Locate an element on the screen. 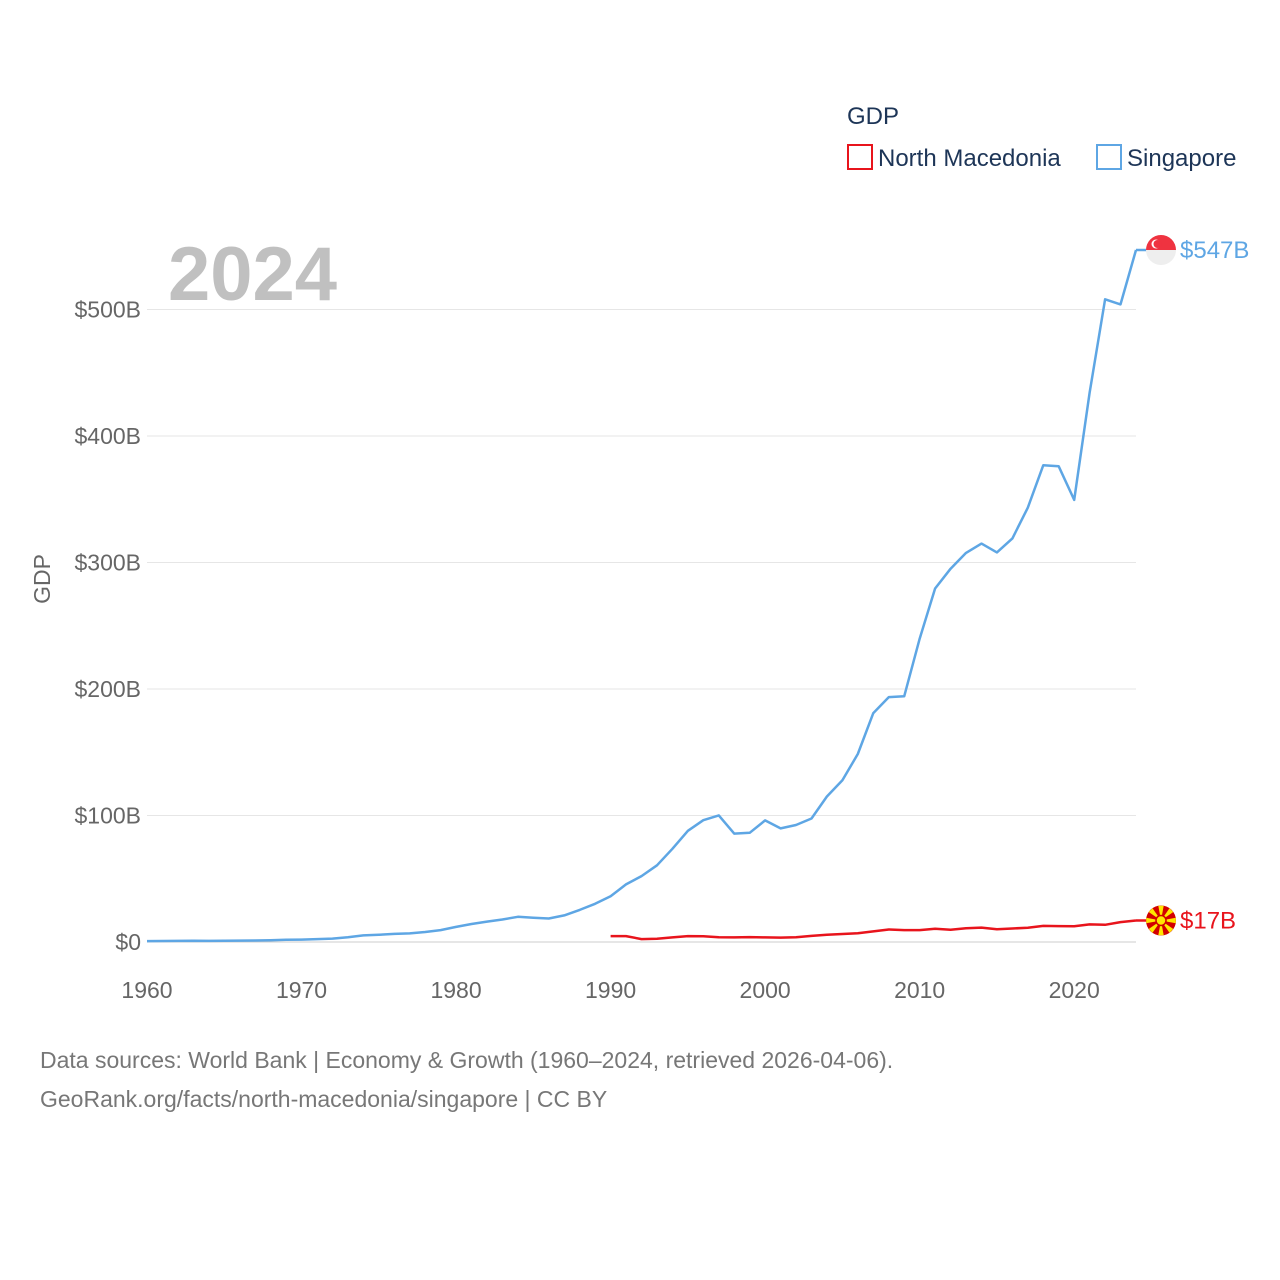 The height and width of the screenshot is (1280, 1280). flag-icon-north-macedonia is located at coordinates (1161, 920).